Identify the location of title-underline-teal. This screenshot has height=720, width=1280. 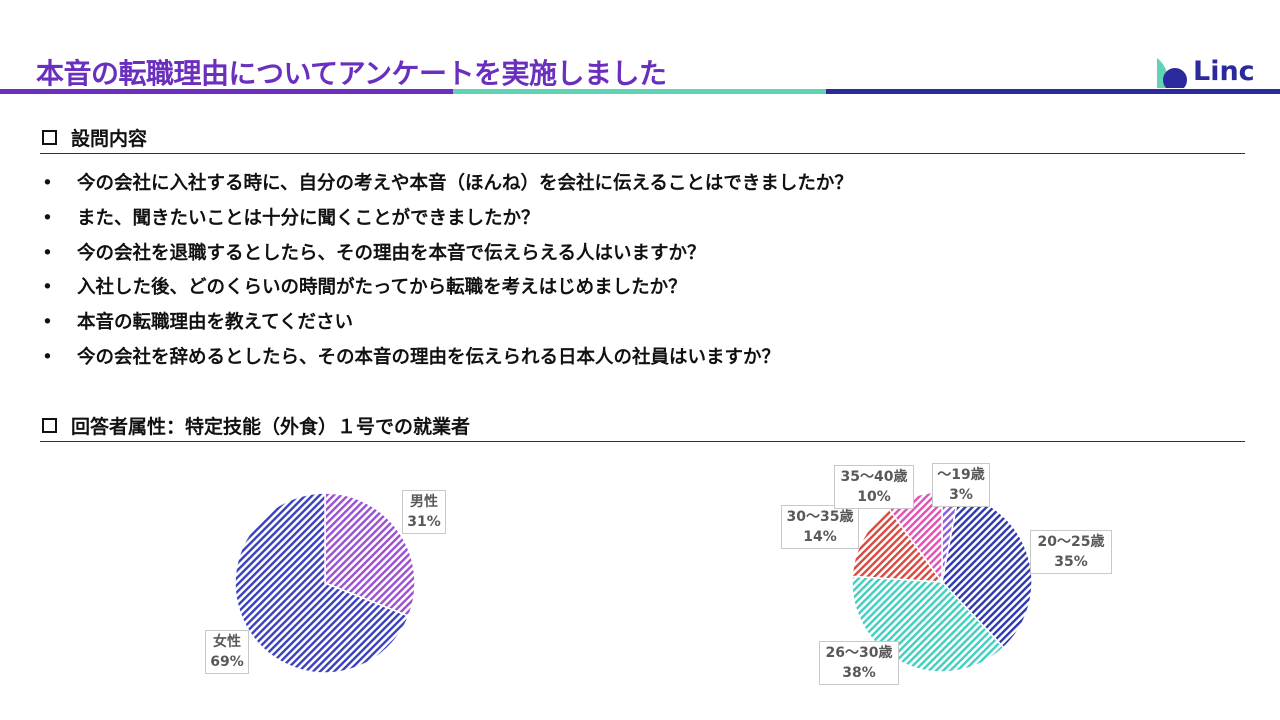
(639, 91).